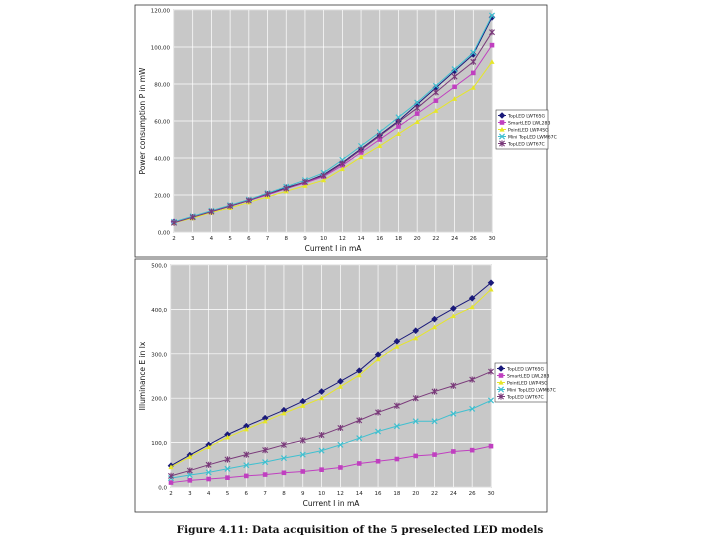  Describe the element at coordinates (249, 239) in the screenshot. I see `x-tick-label: 6` at that location.